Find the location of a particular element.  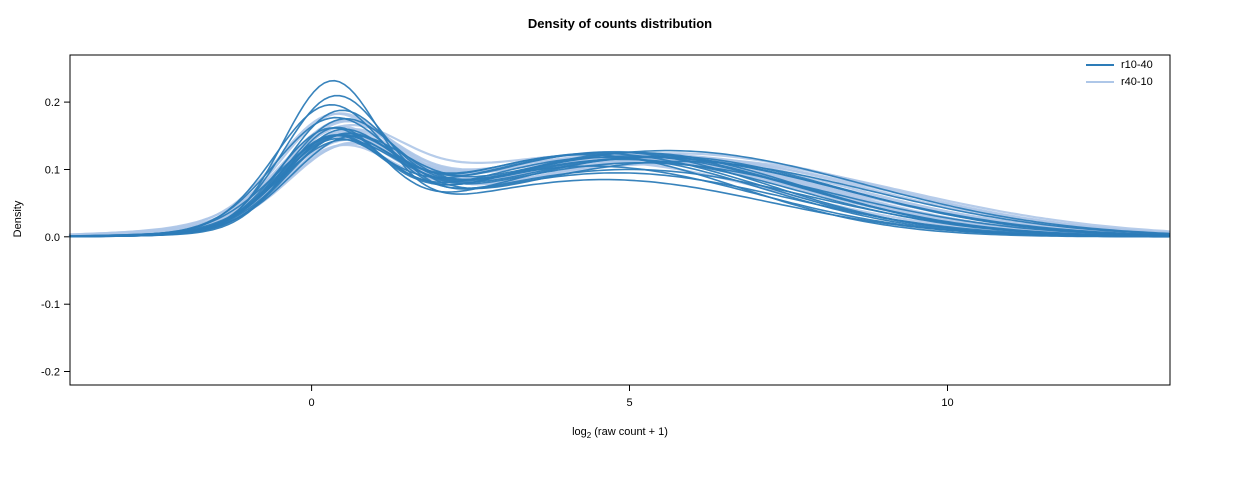

legend-label-r10-40: r10-40 is located at coordinates (1137, 65).